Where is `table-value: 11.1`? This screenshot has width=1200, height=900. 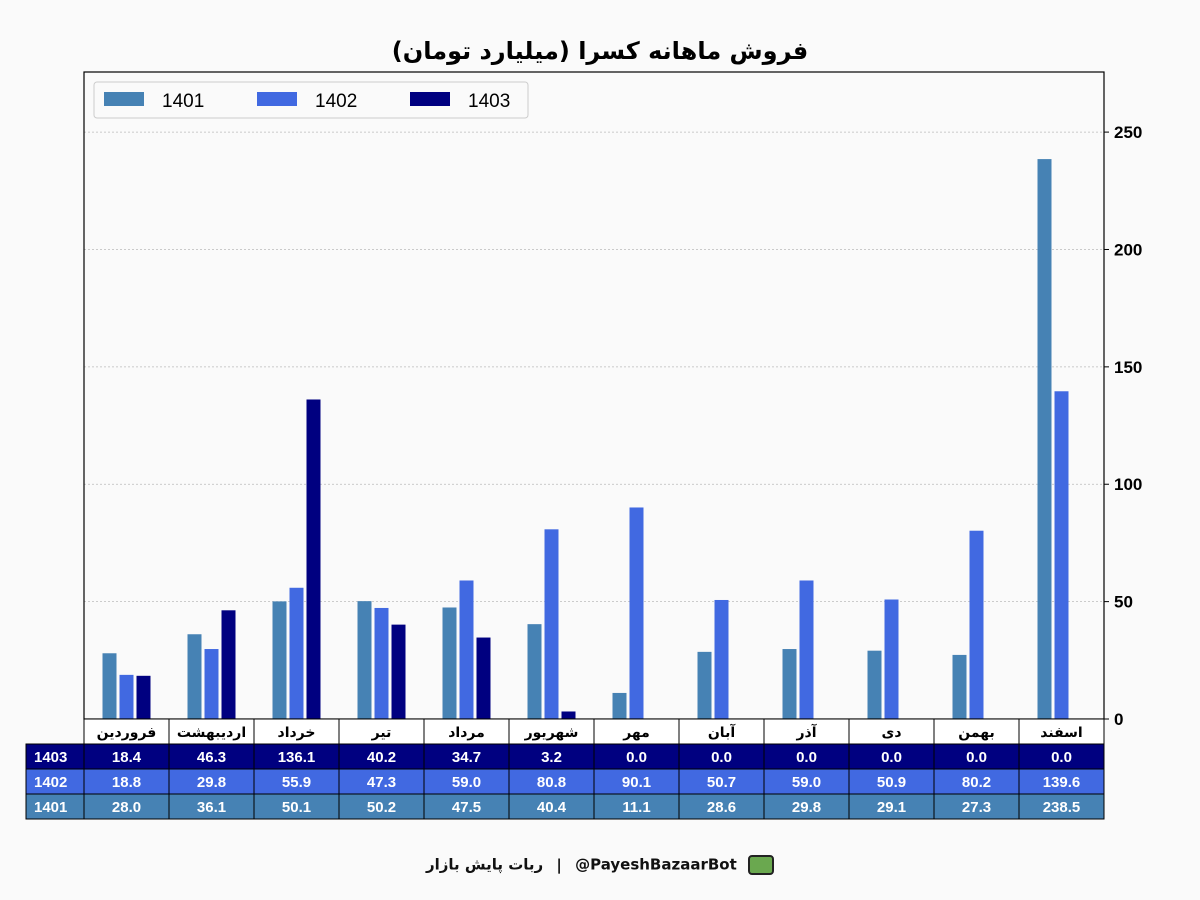
table-value: 11.1 is located at coordinates (636, 807).